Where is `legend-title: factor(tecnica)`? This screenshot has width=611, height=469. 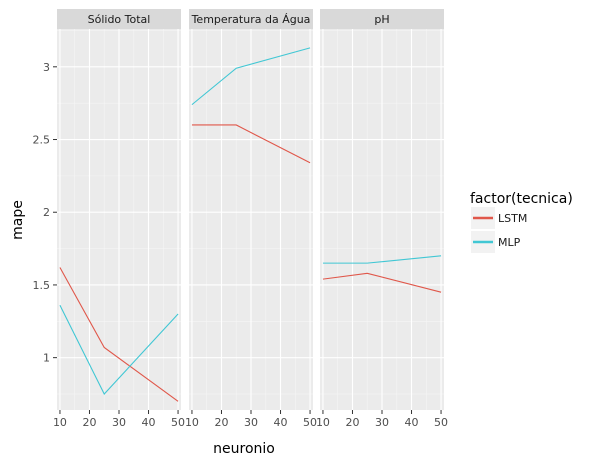
legend-title: factor(tecnica) is located at coordinates (521, 199).